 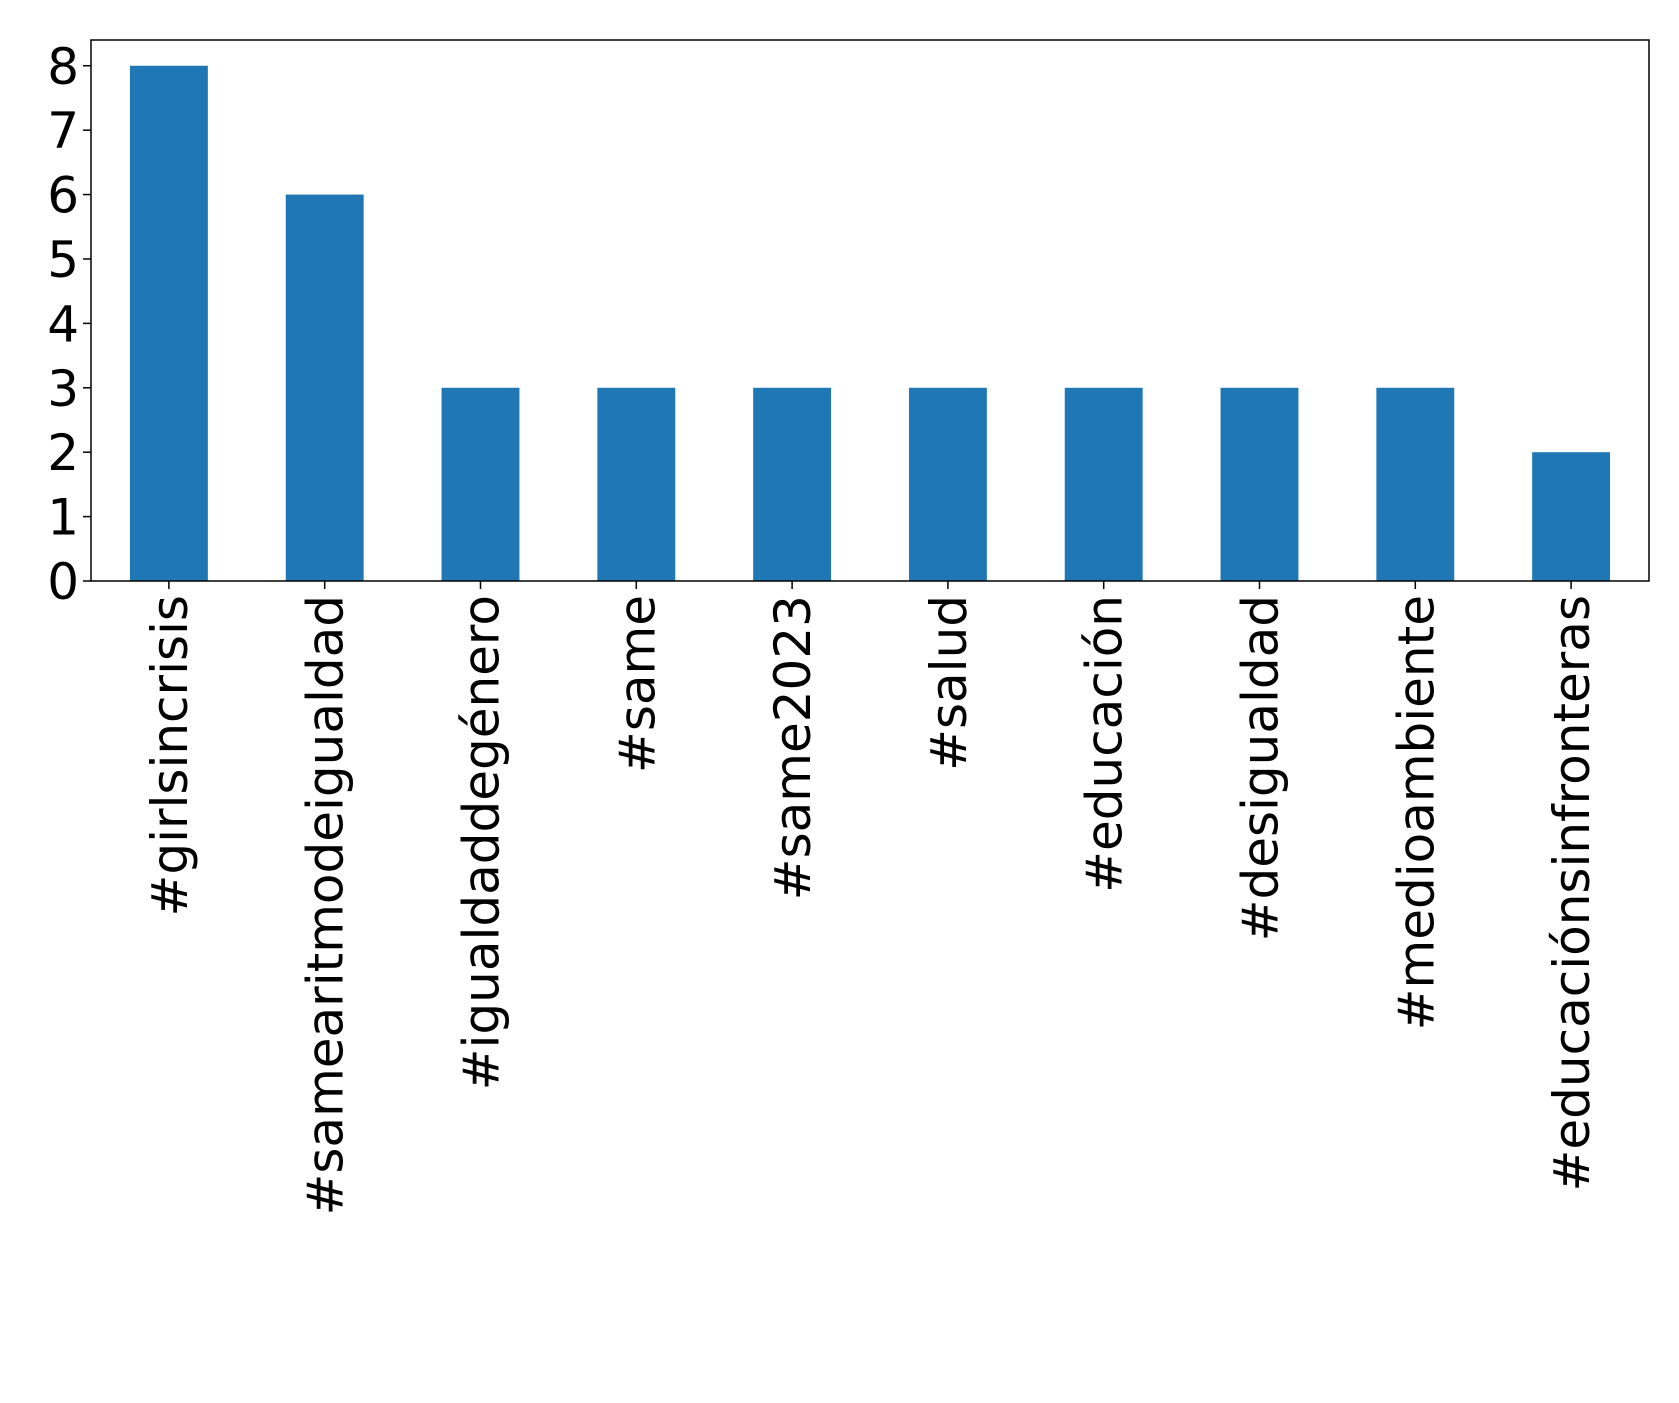 What do you see at coordinates (170, 756) in the screenshot?
I see `x-tick-label: #girlsincrisis` at bounding box center [170, 756].